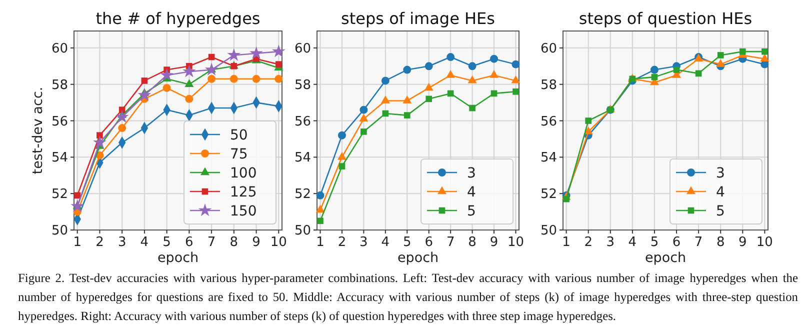  Describe the element at coordinates (38, 130) in the screenshot. I see `y-axis-title: test-dev acc.` at that location.